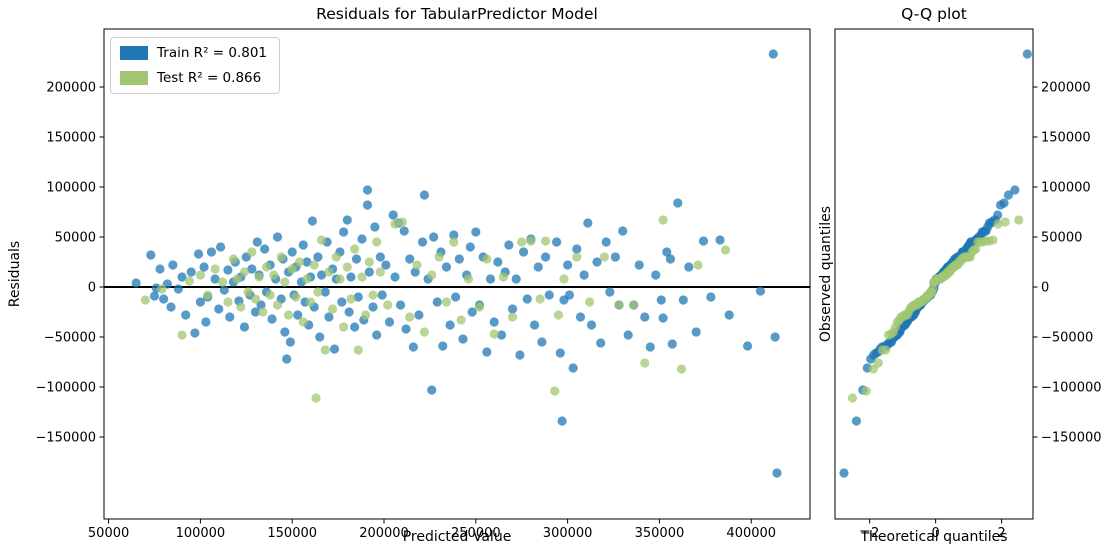 The width and height of the screenshot is (1117, 547). Describe the element at coordinates (134, 53) in the screenshot. I see `legend-swatch-train-icon` at that location.